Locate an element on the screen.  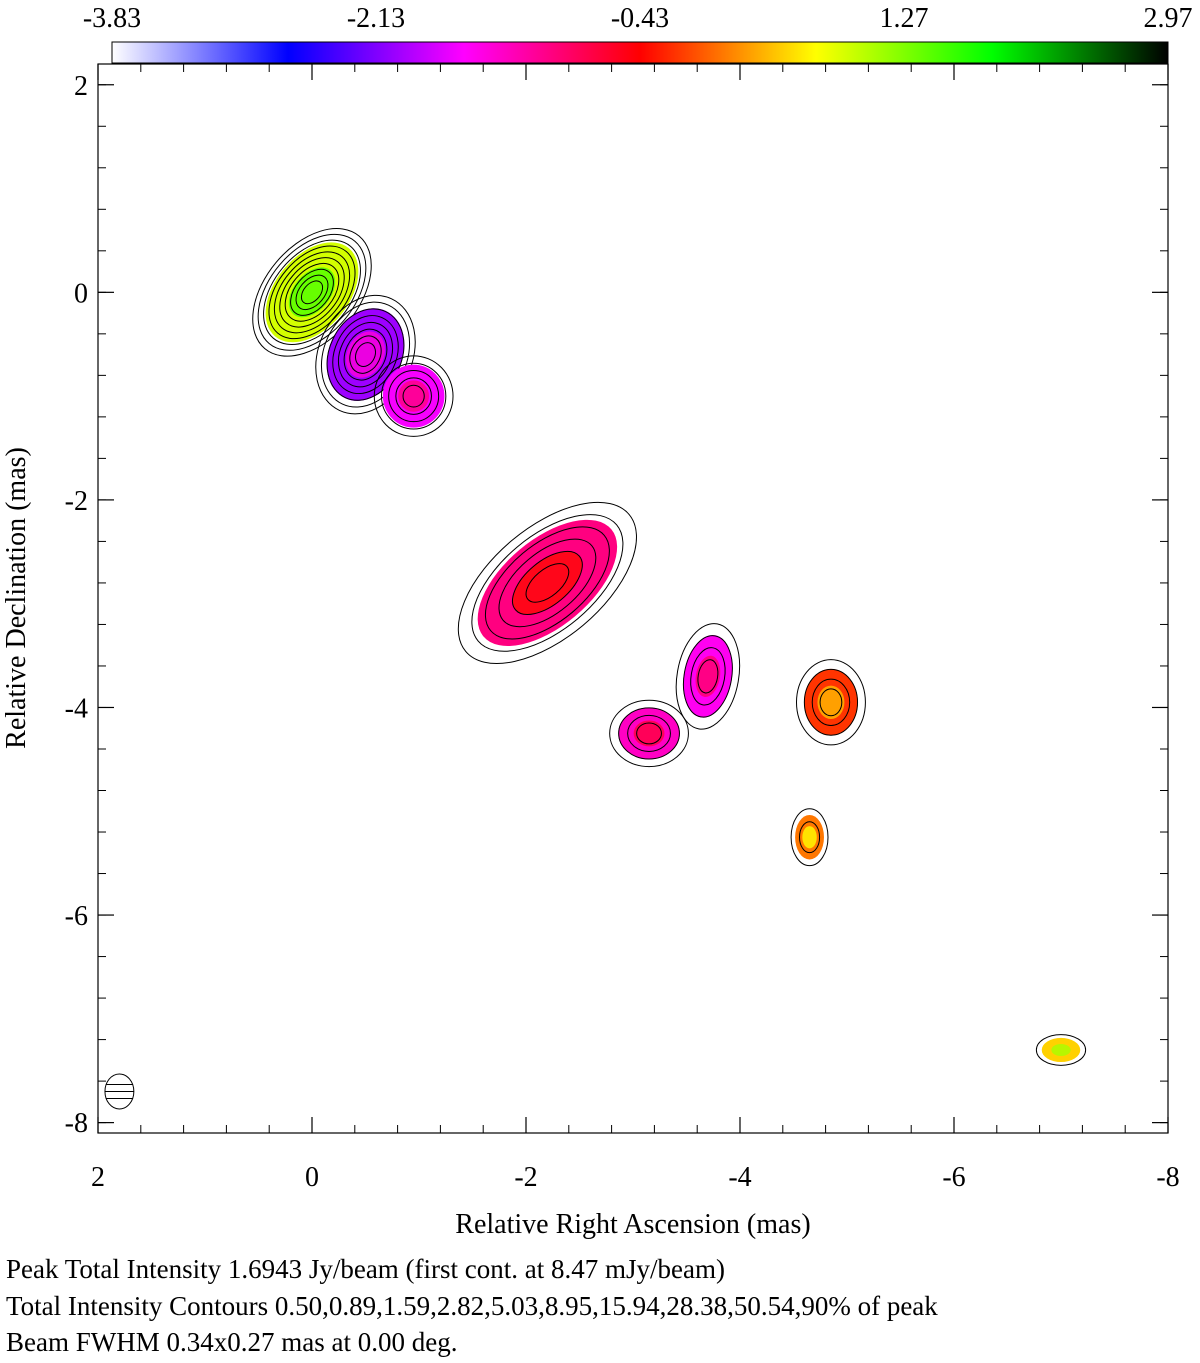
y-tick-label: 2 is located at coordinates (81, 86).